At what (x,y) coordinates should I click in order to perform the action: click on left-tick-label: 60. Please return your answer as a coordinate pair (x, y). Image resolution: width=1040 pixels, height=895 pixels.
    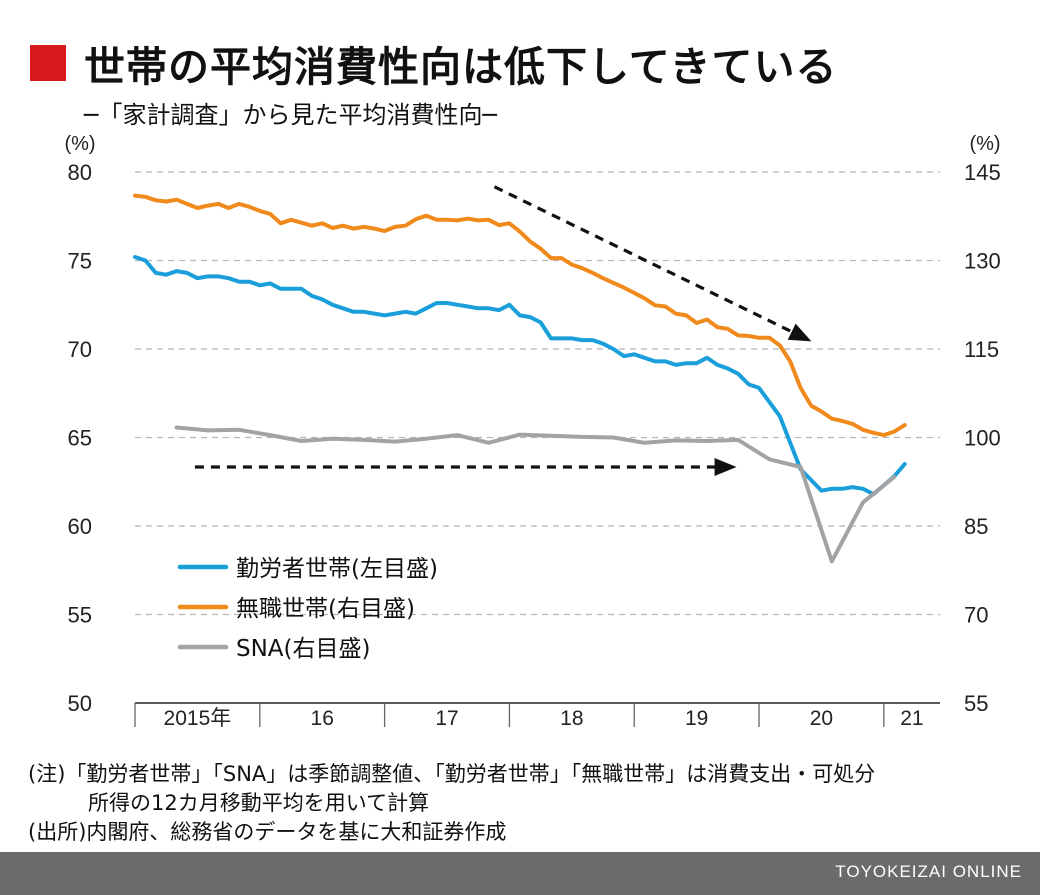
    Looking at the image, I should click on (80, 526).